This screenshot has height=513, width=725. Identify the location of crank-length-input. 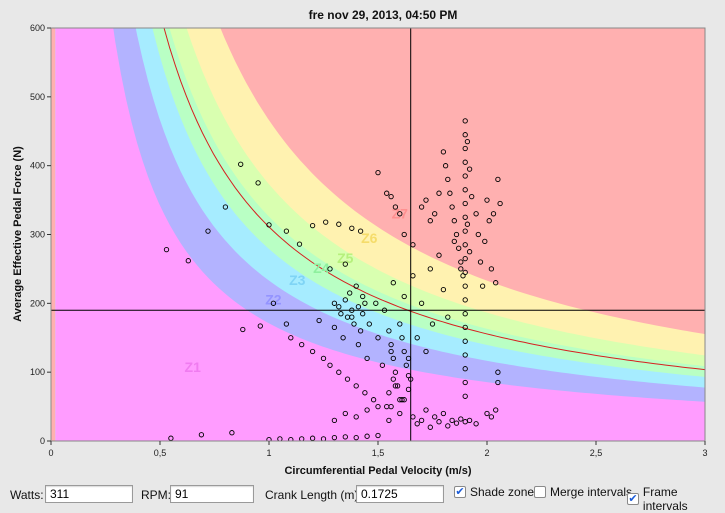
(400, 494).